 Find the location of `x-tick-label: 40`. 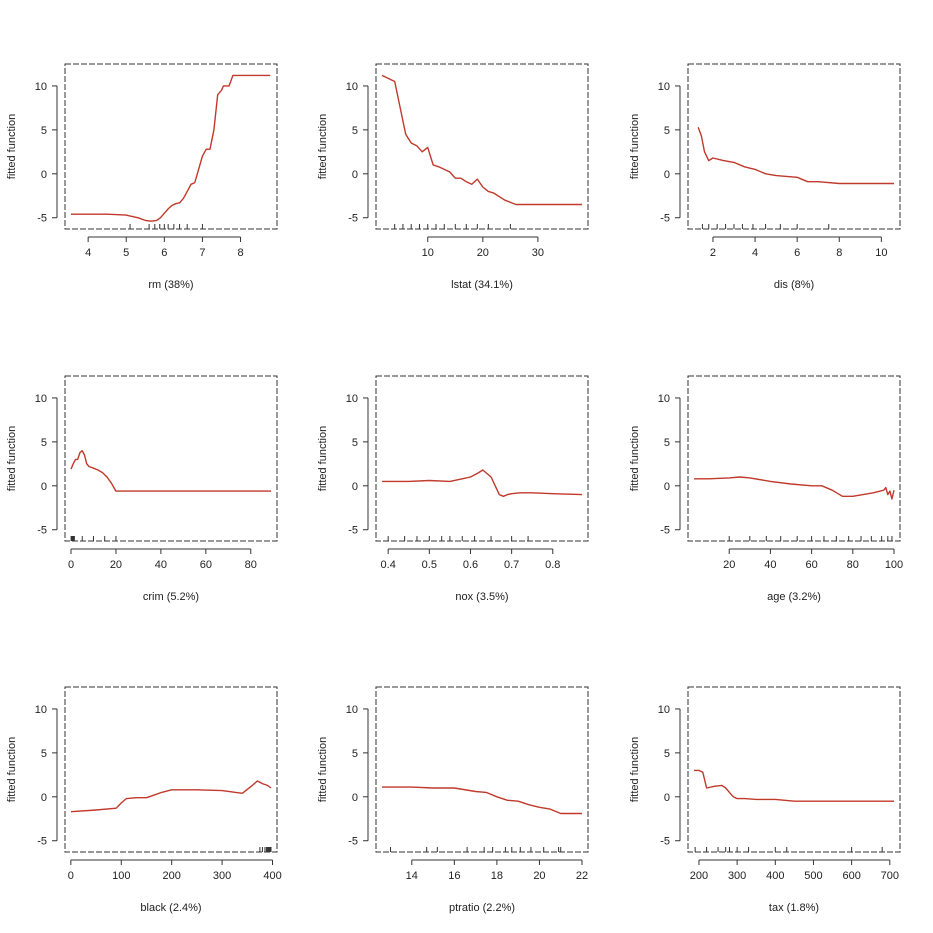

x-tick-label: 40 is located at coordinates (770, 565).